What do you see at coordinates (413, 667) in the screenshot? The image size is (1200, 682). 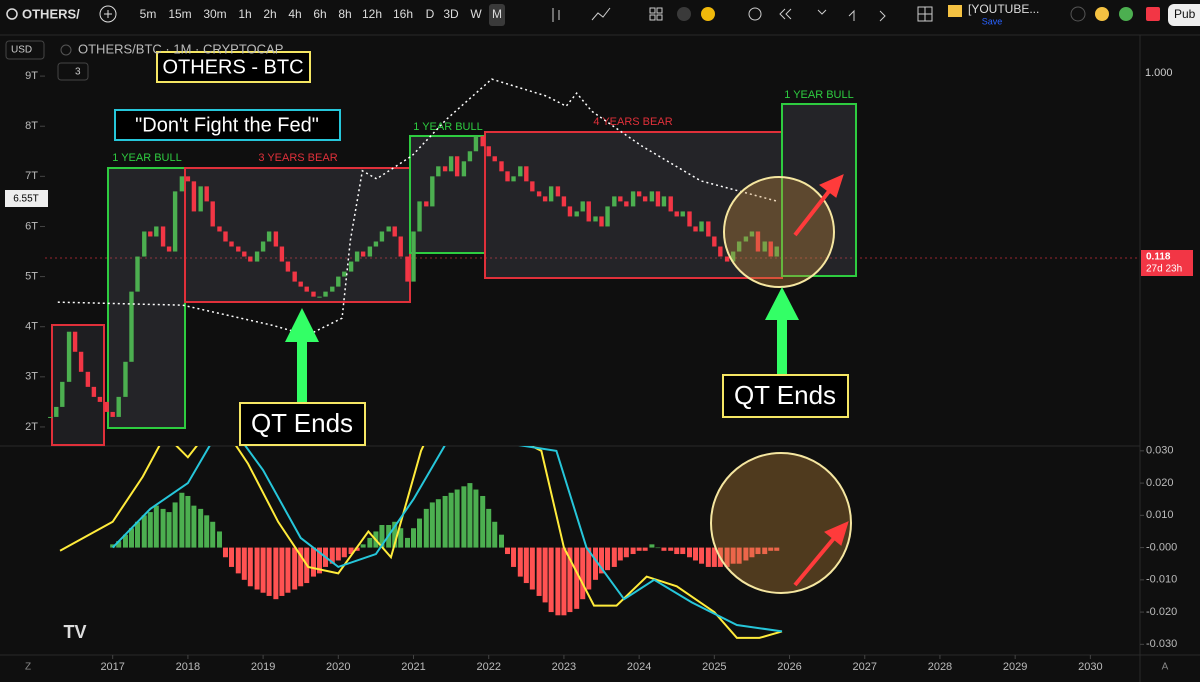 I see `x-tick-label: 2021` at bounding box center [413, 667].